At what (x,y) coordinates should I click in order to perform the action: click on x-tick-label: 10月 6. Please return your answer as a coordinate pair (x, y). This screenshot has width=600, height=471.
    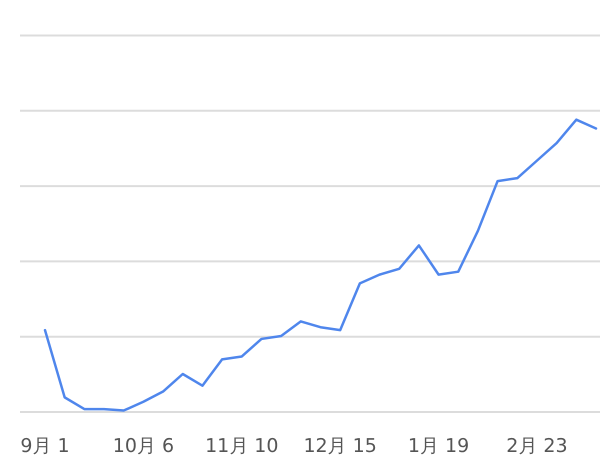
    Looking at the image, I should click on (143, 446).